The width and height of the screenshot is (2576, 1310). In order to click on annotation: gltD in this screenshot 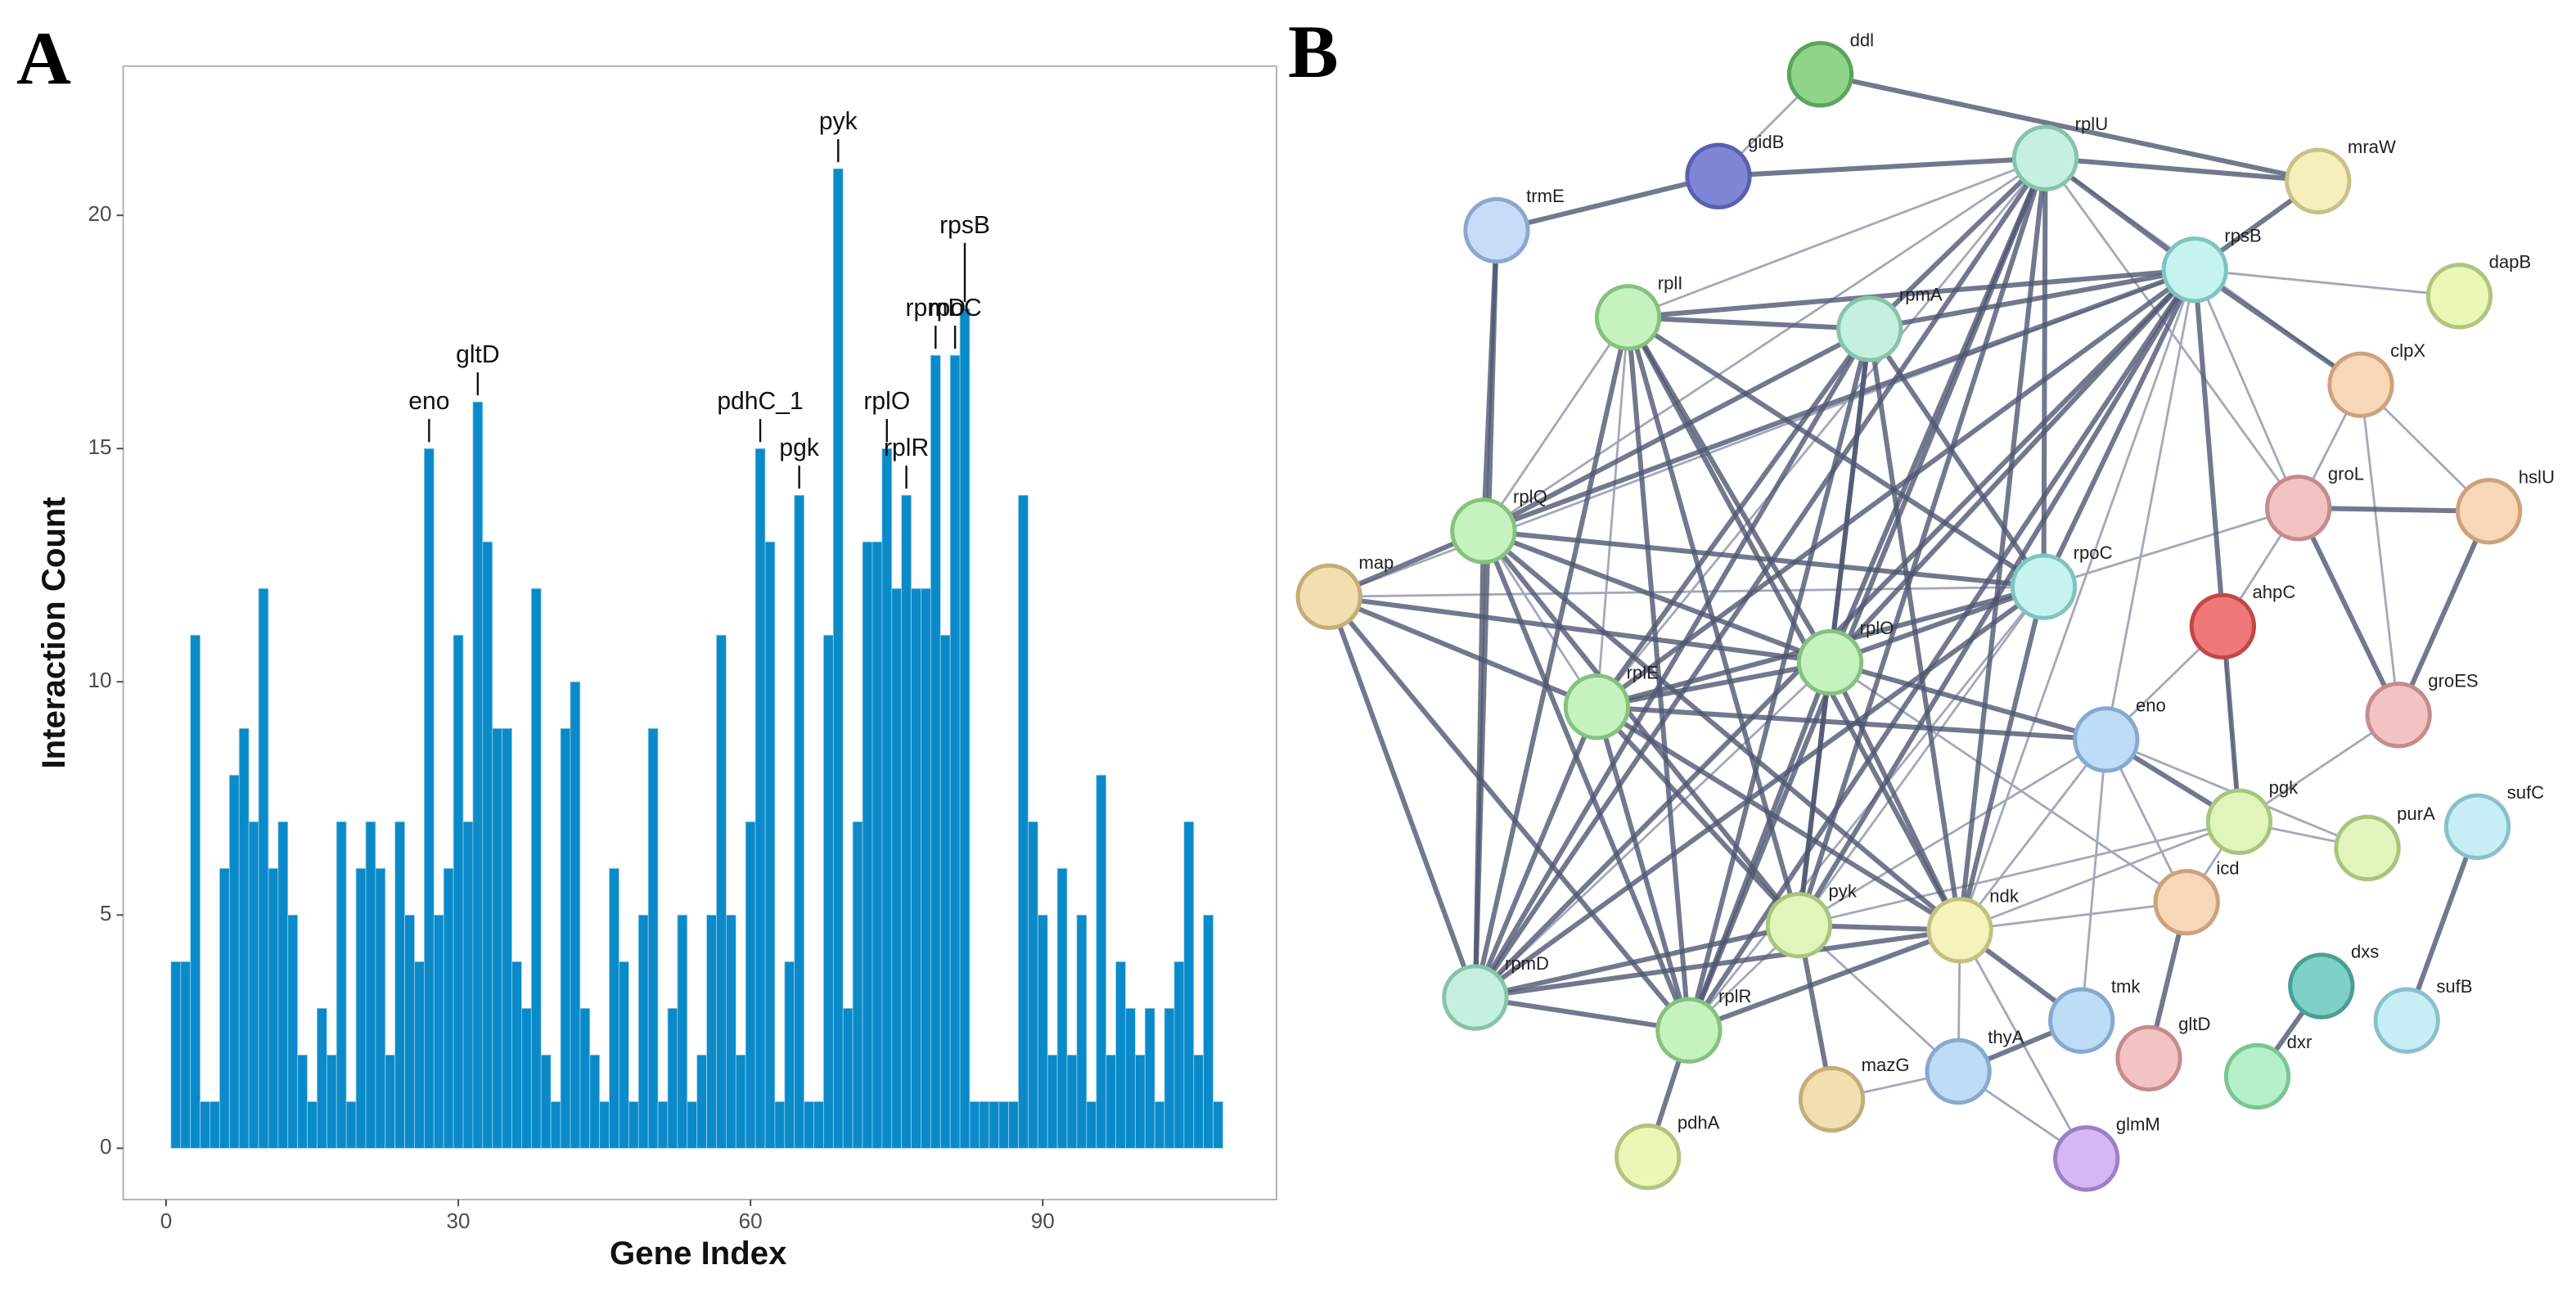, I will do `click(478, 354)`.